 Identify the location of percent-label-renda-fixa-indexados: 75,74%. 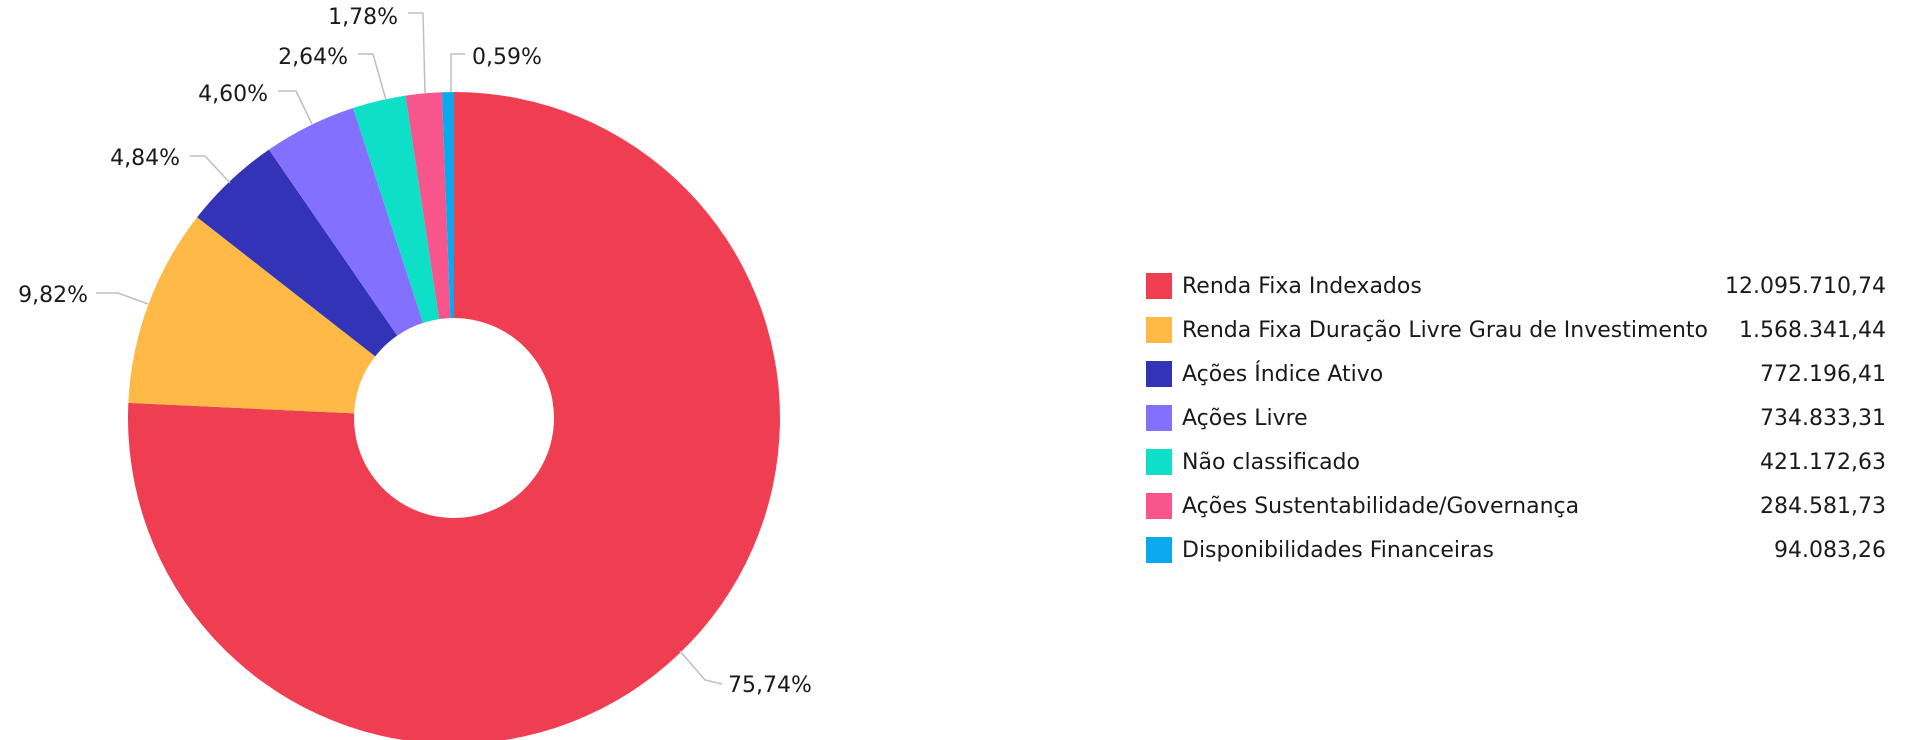
(770, 685).